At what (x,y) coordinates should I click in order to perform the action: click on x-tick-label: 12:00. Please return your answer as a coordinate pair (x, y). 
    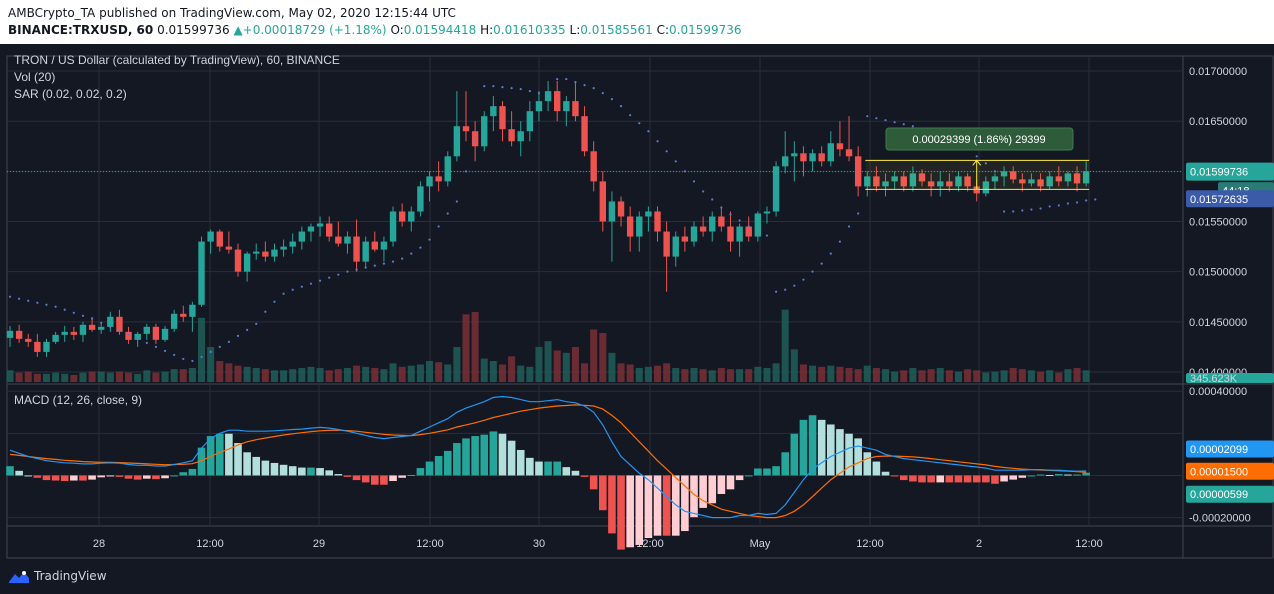
    Looking at the image, I should click on (210, 544).